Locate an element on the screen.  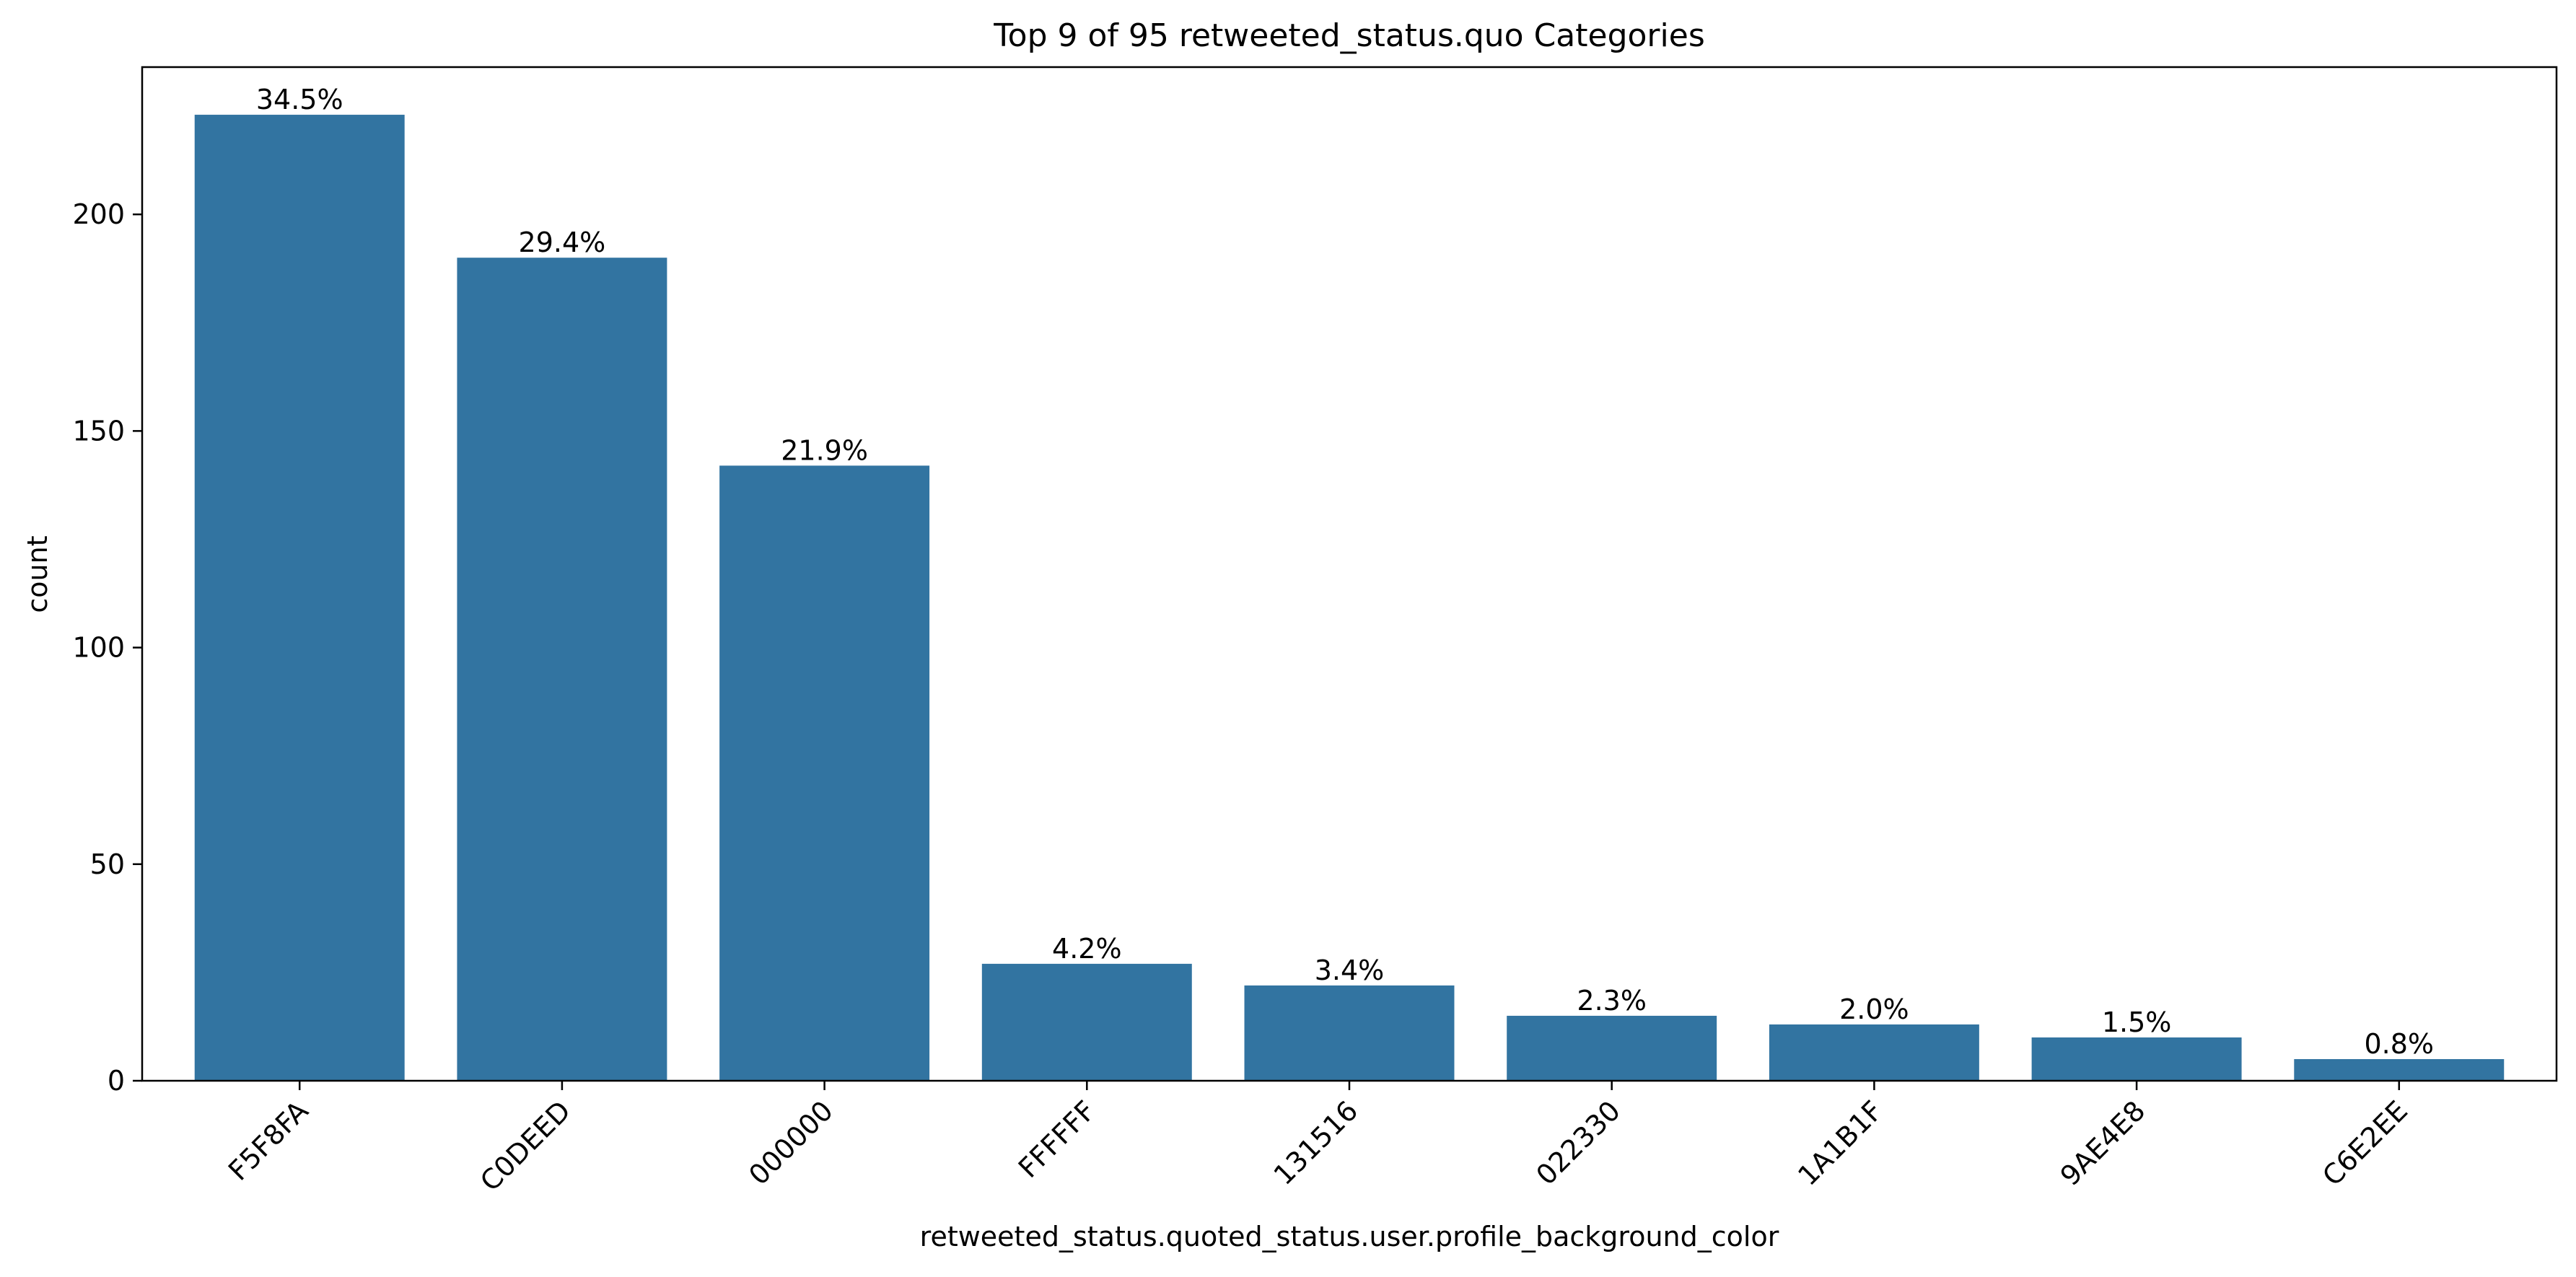
data-label-c0deed: 29.4% is located at coordinates (562, 243).